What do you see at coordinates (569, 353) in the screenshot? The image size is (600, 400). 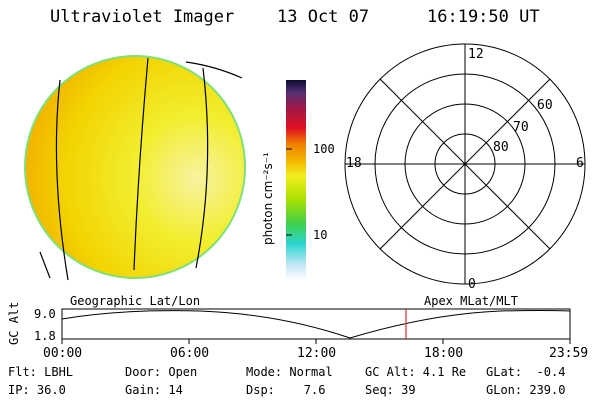 I see `xtick-2359: 23:59` at bounding box center [569, 353].